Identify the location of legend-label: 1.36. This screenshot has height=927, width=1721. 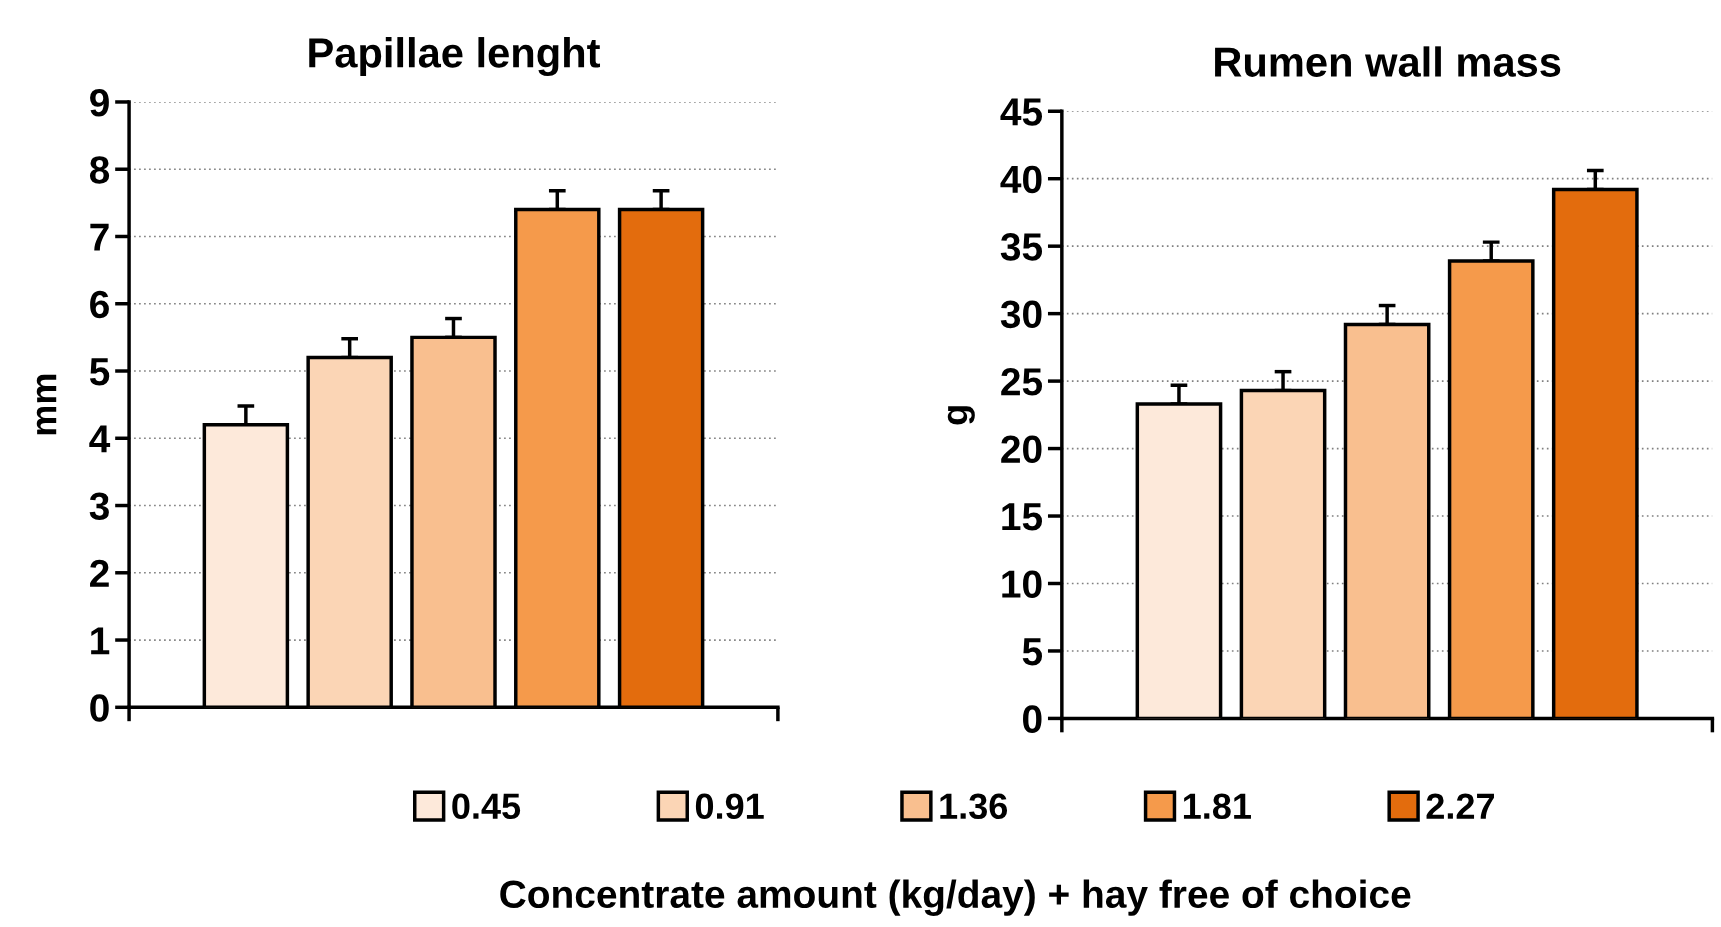
(974, 806).